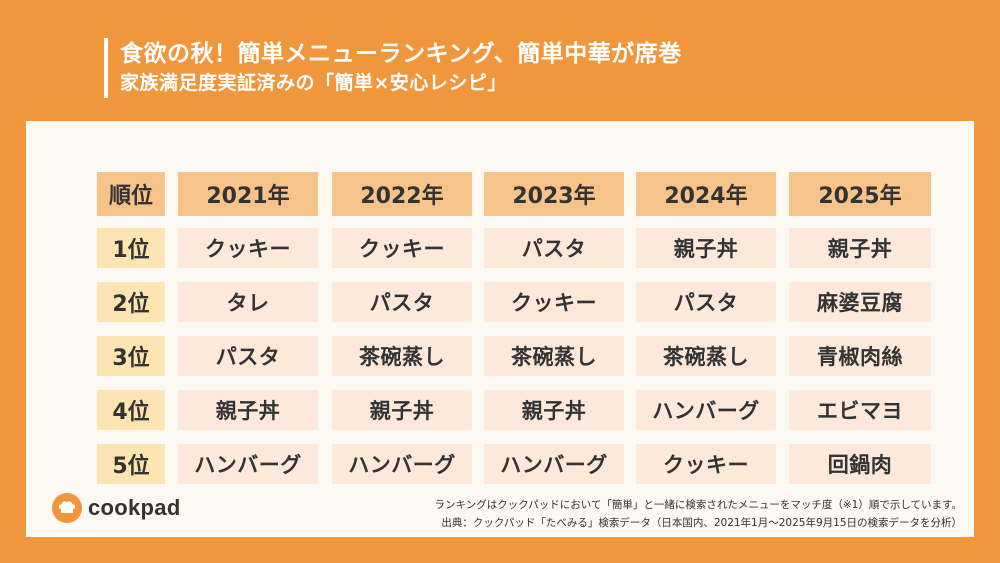 The image size is (1000, 563). Describe the element at coordinates (554, 194) in the screenshot. I see `header-year: 2023年` at that location.